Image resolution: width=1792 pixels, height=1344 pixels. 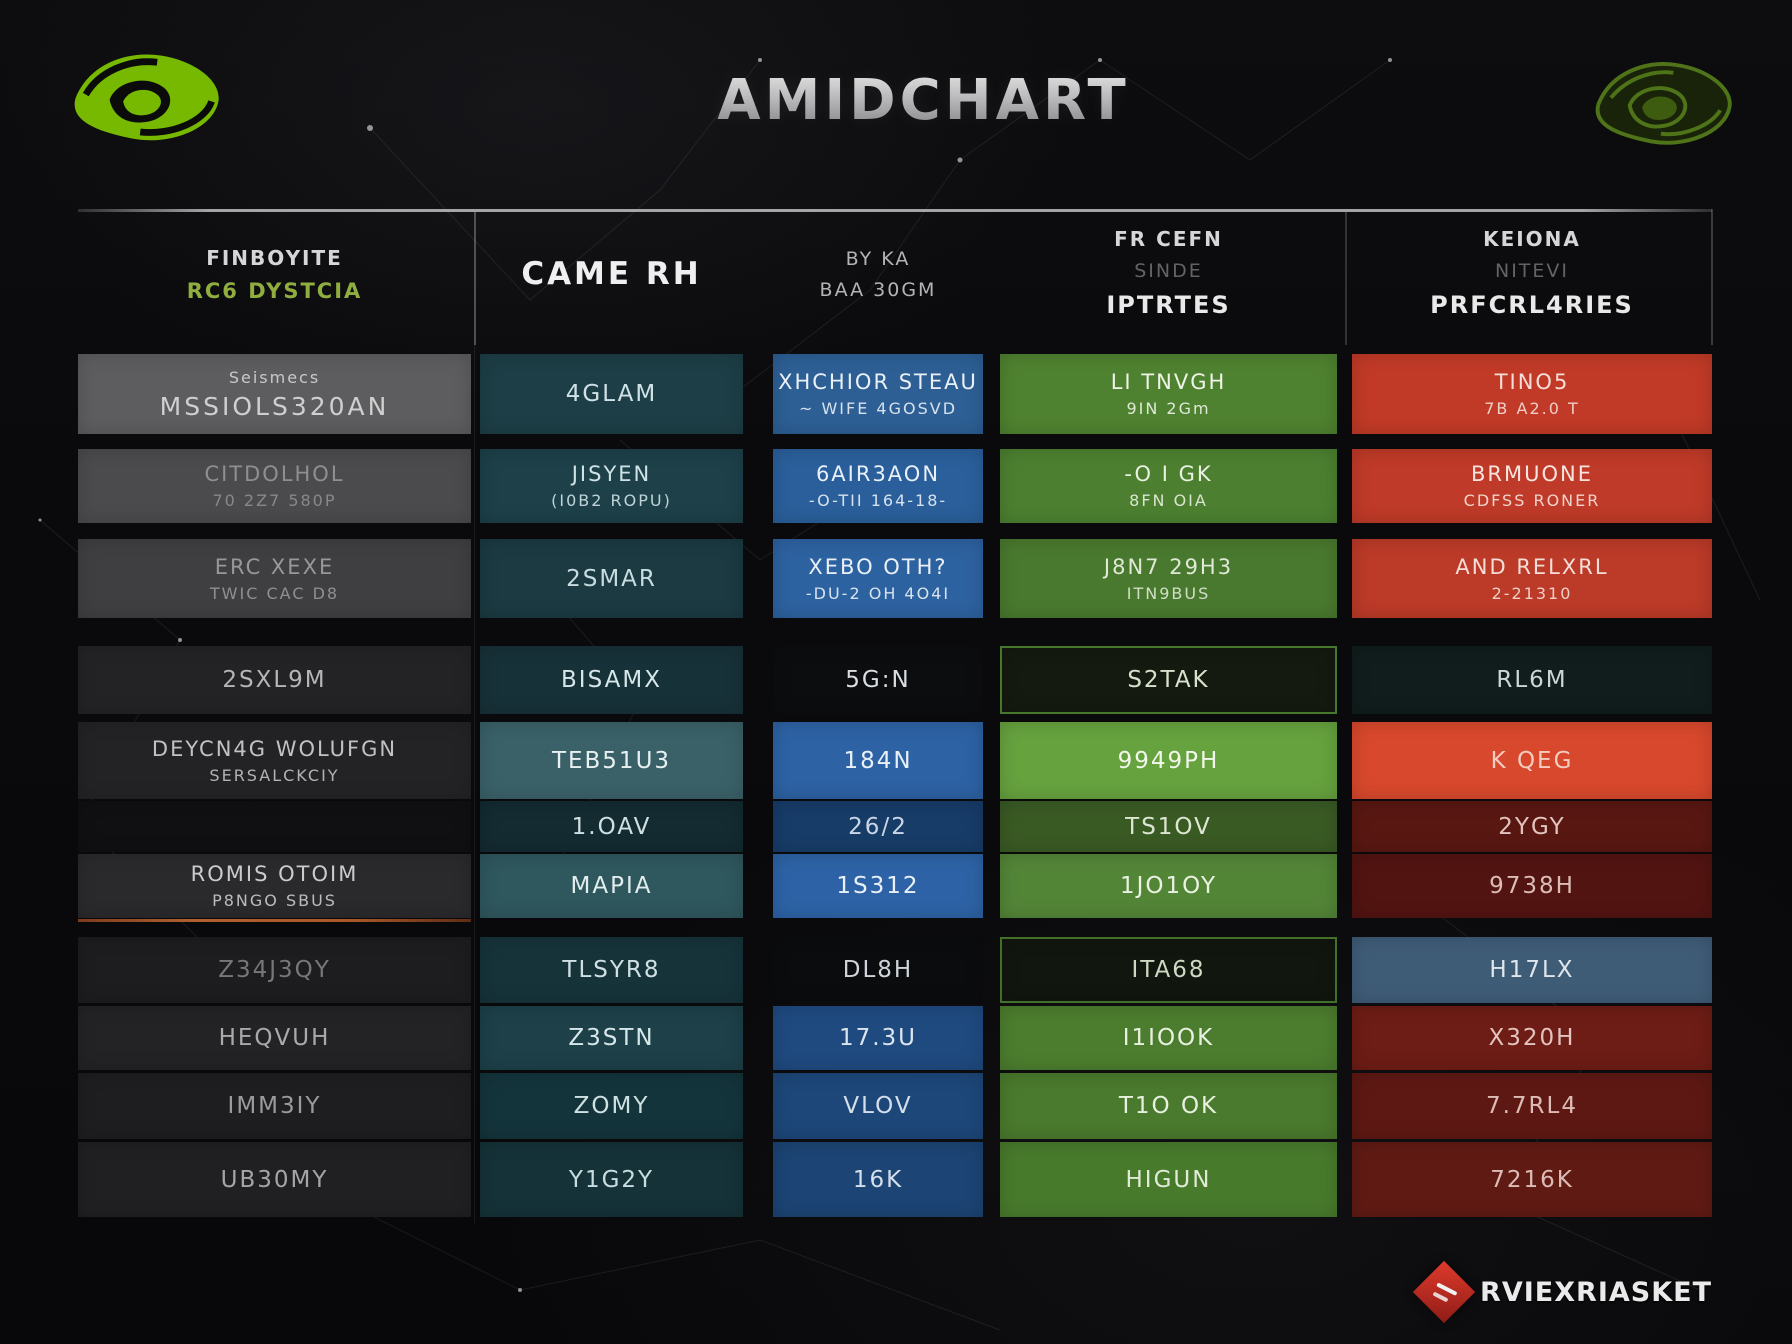 I want to click on column-header-byka: BY KA BAA 30GM, so click(x=878, y=274).